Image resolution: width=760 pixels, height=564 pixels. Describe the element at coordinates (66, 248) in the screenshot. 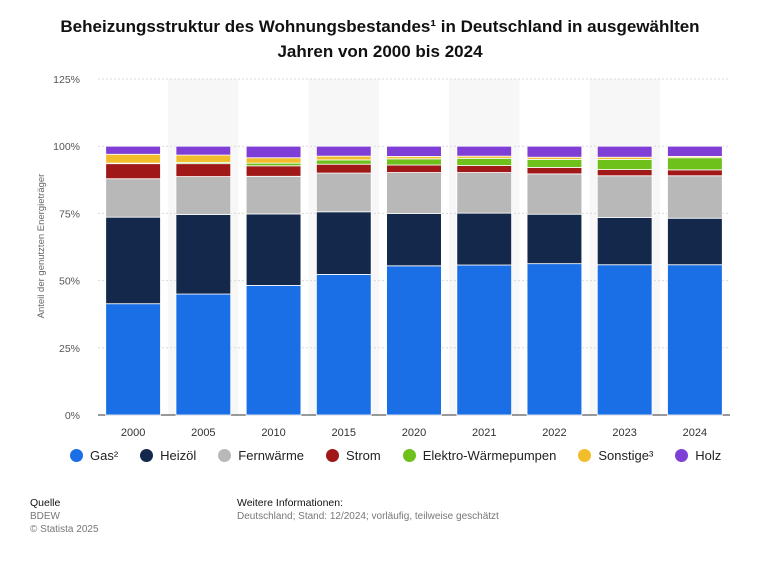

I see `y-tick-labels: 0% 25% 50% 75% 100% 125%` at that location.